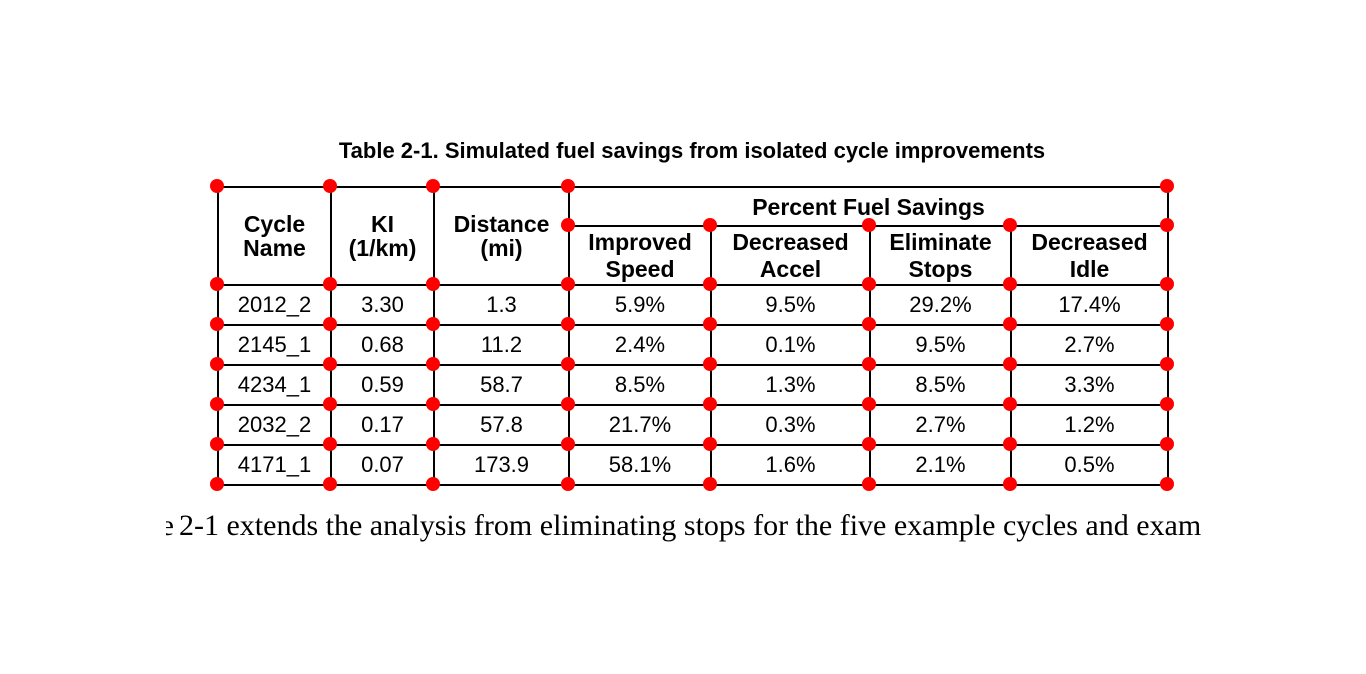  I want to click on clipped-char: e, so click(170, 525).